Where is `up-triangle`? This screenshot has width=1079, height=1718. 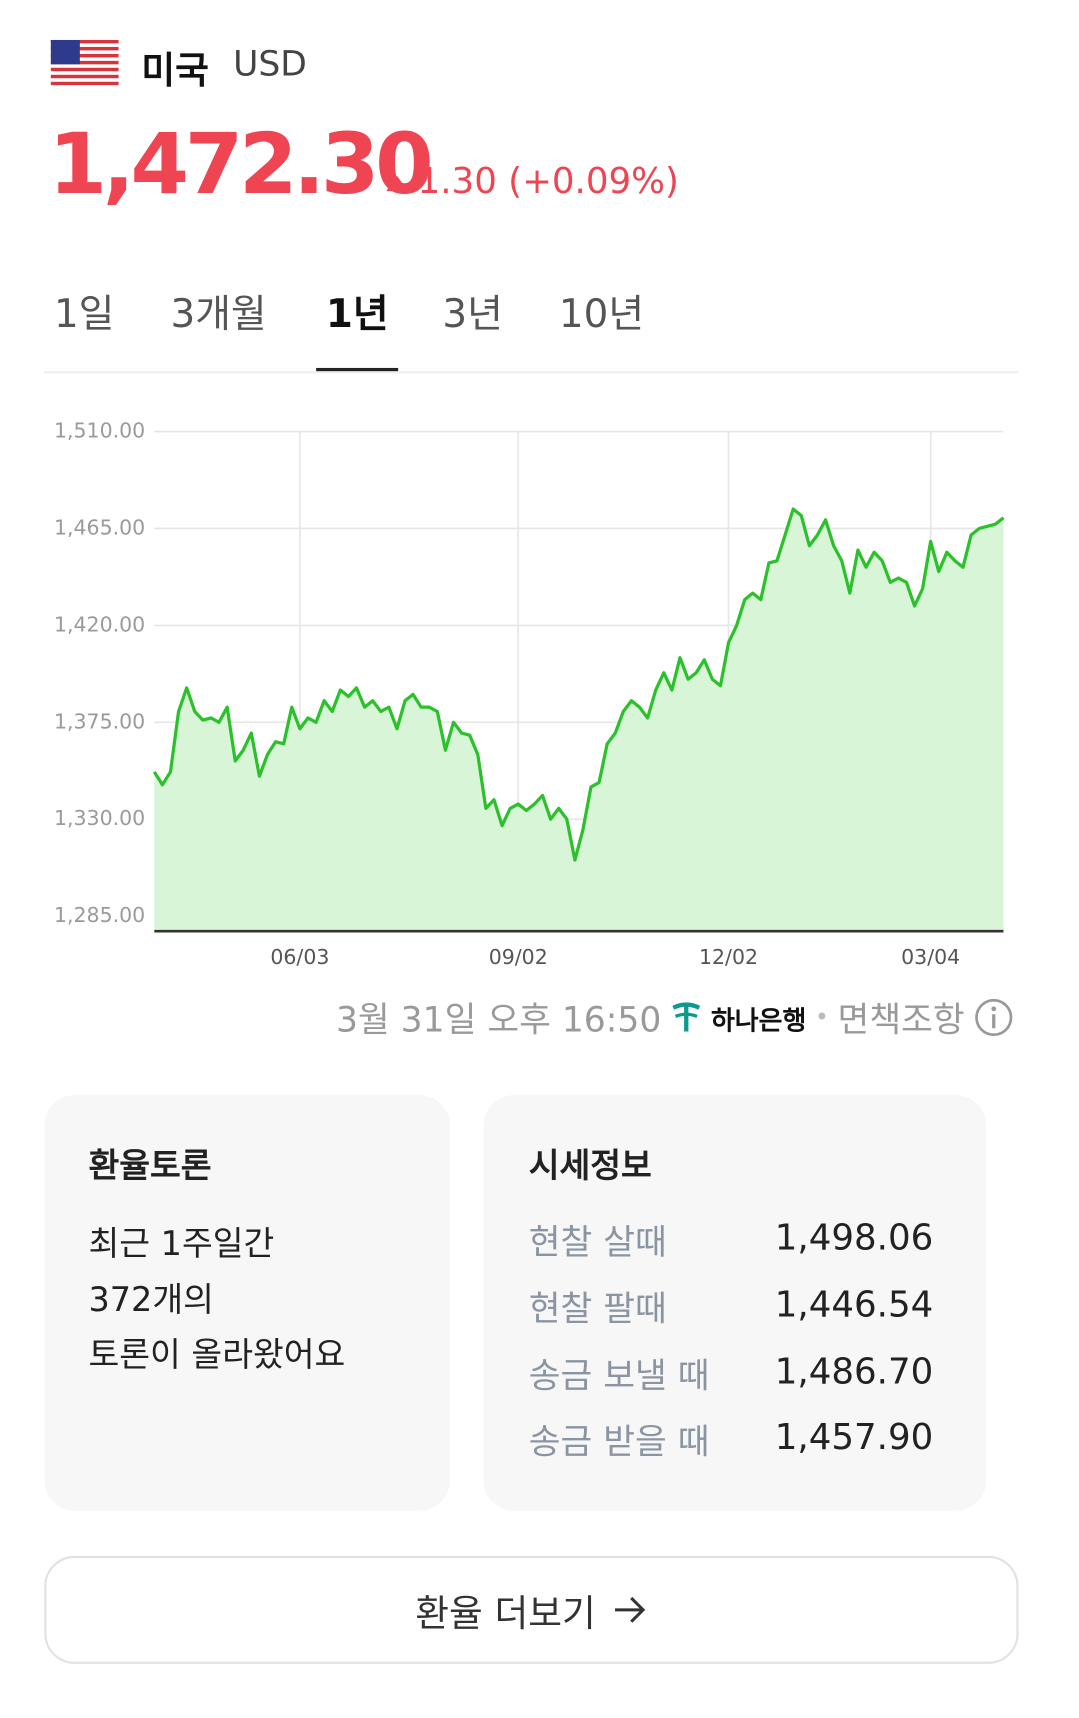 up-triangle is located at coordinates (397, 183).